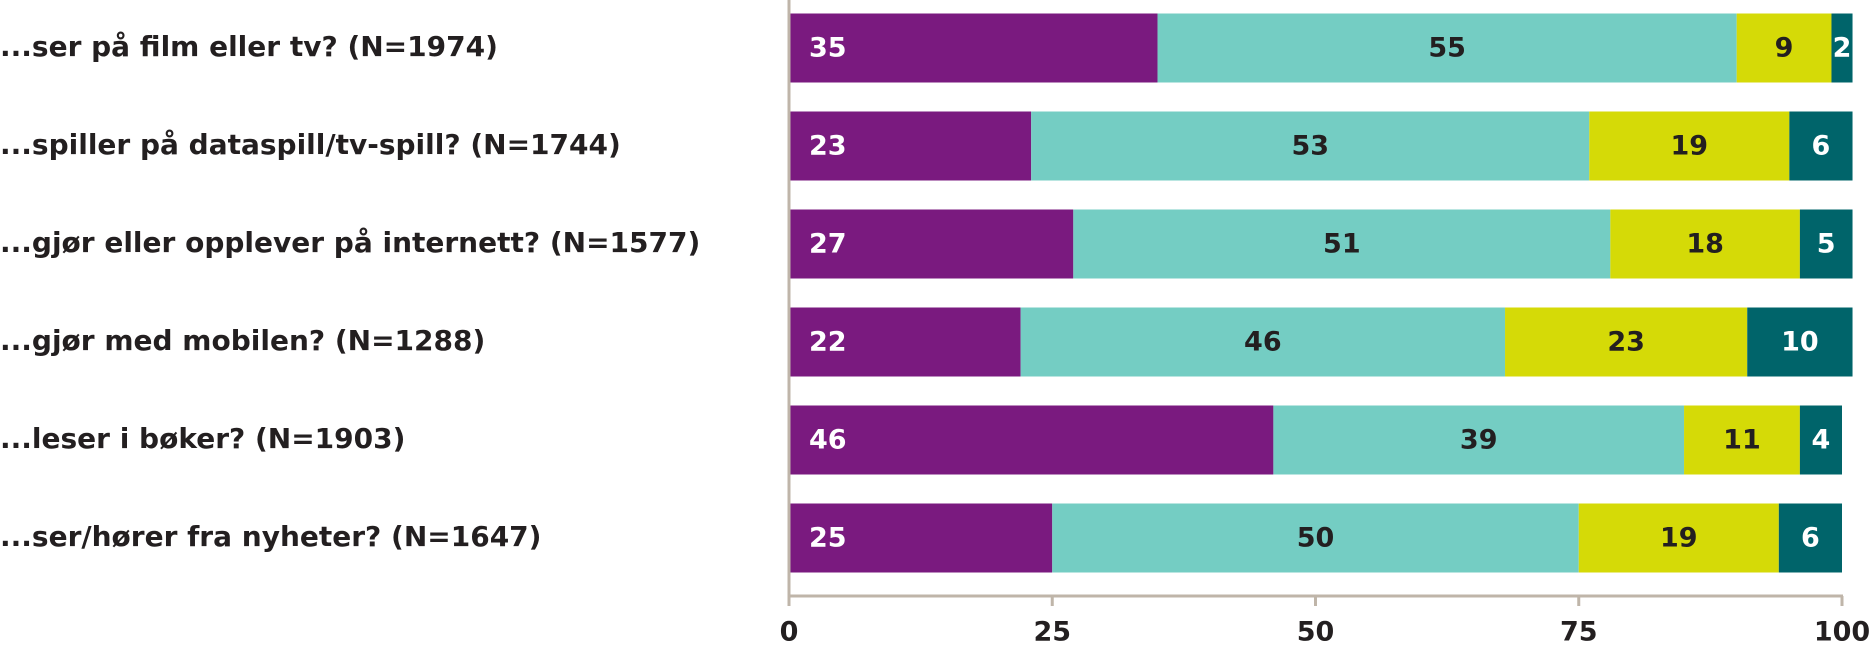  What do you see at coordinates (1052, 632) in the screenshot?
I see `x-tick-label: 25` at bounding box center [1052, 632].